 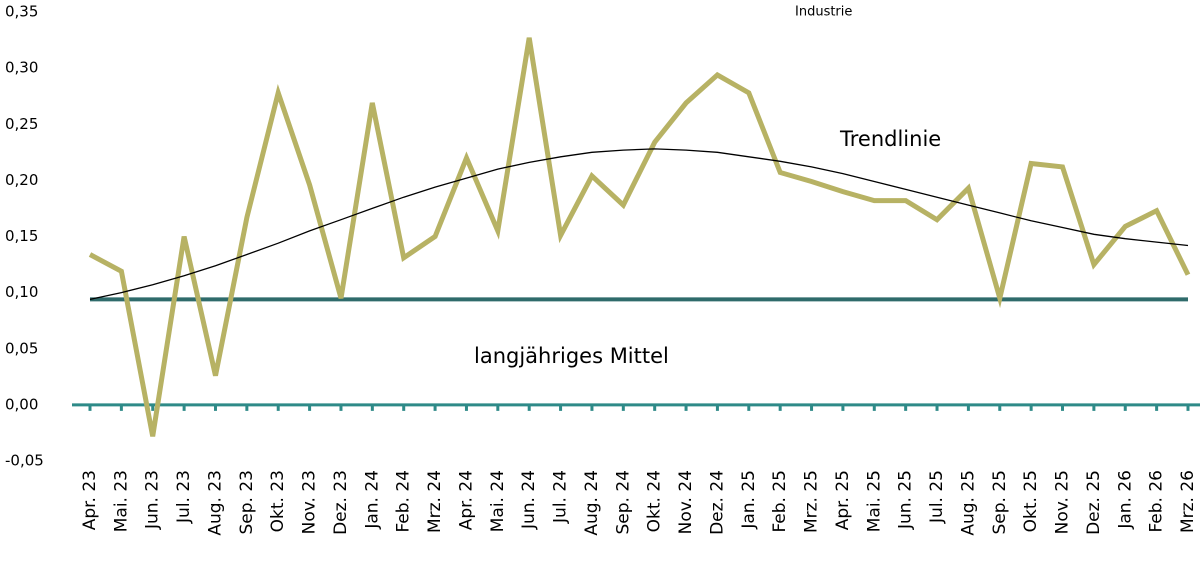 What do you see at coordinates (1094, 502) in the screenshot?
I see `x-tick-label: Dez. 25` at bounding box center [1094, 502].